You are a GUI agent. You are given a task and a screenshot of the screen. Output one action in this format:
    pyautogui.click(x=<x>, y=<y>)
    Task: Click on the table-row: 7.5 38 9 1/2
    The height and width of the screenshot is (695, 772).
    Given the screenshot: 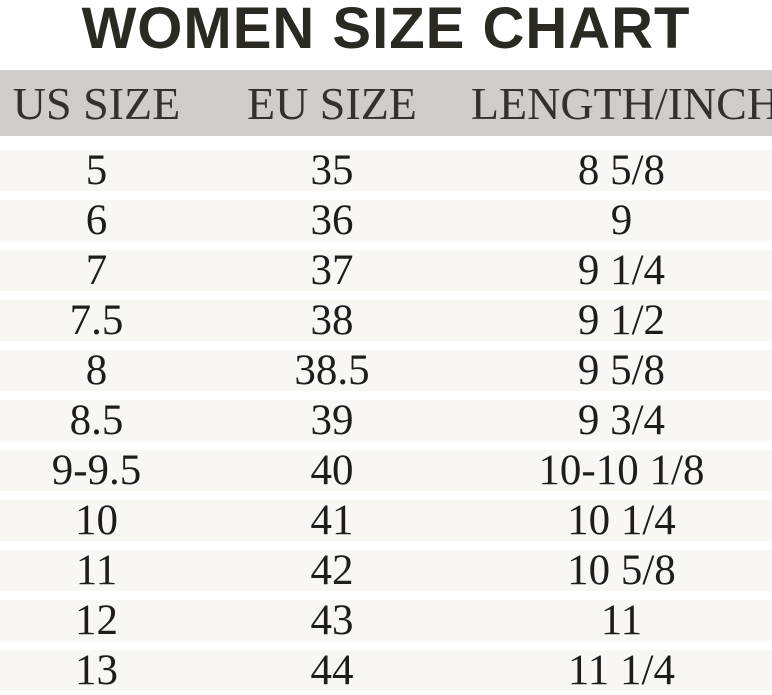 What is the action you would take?
    pyautogui.click(x=386, y=320)
    